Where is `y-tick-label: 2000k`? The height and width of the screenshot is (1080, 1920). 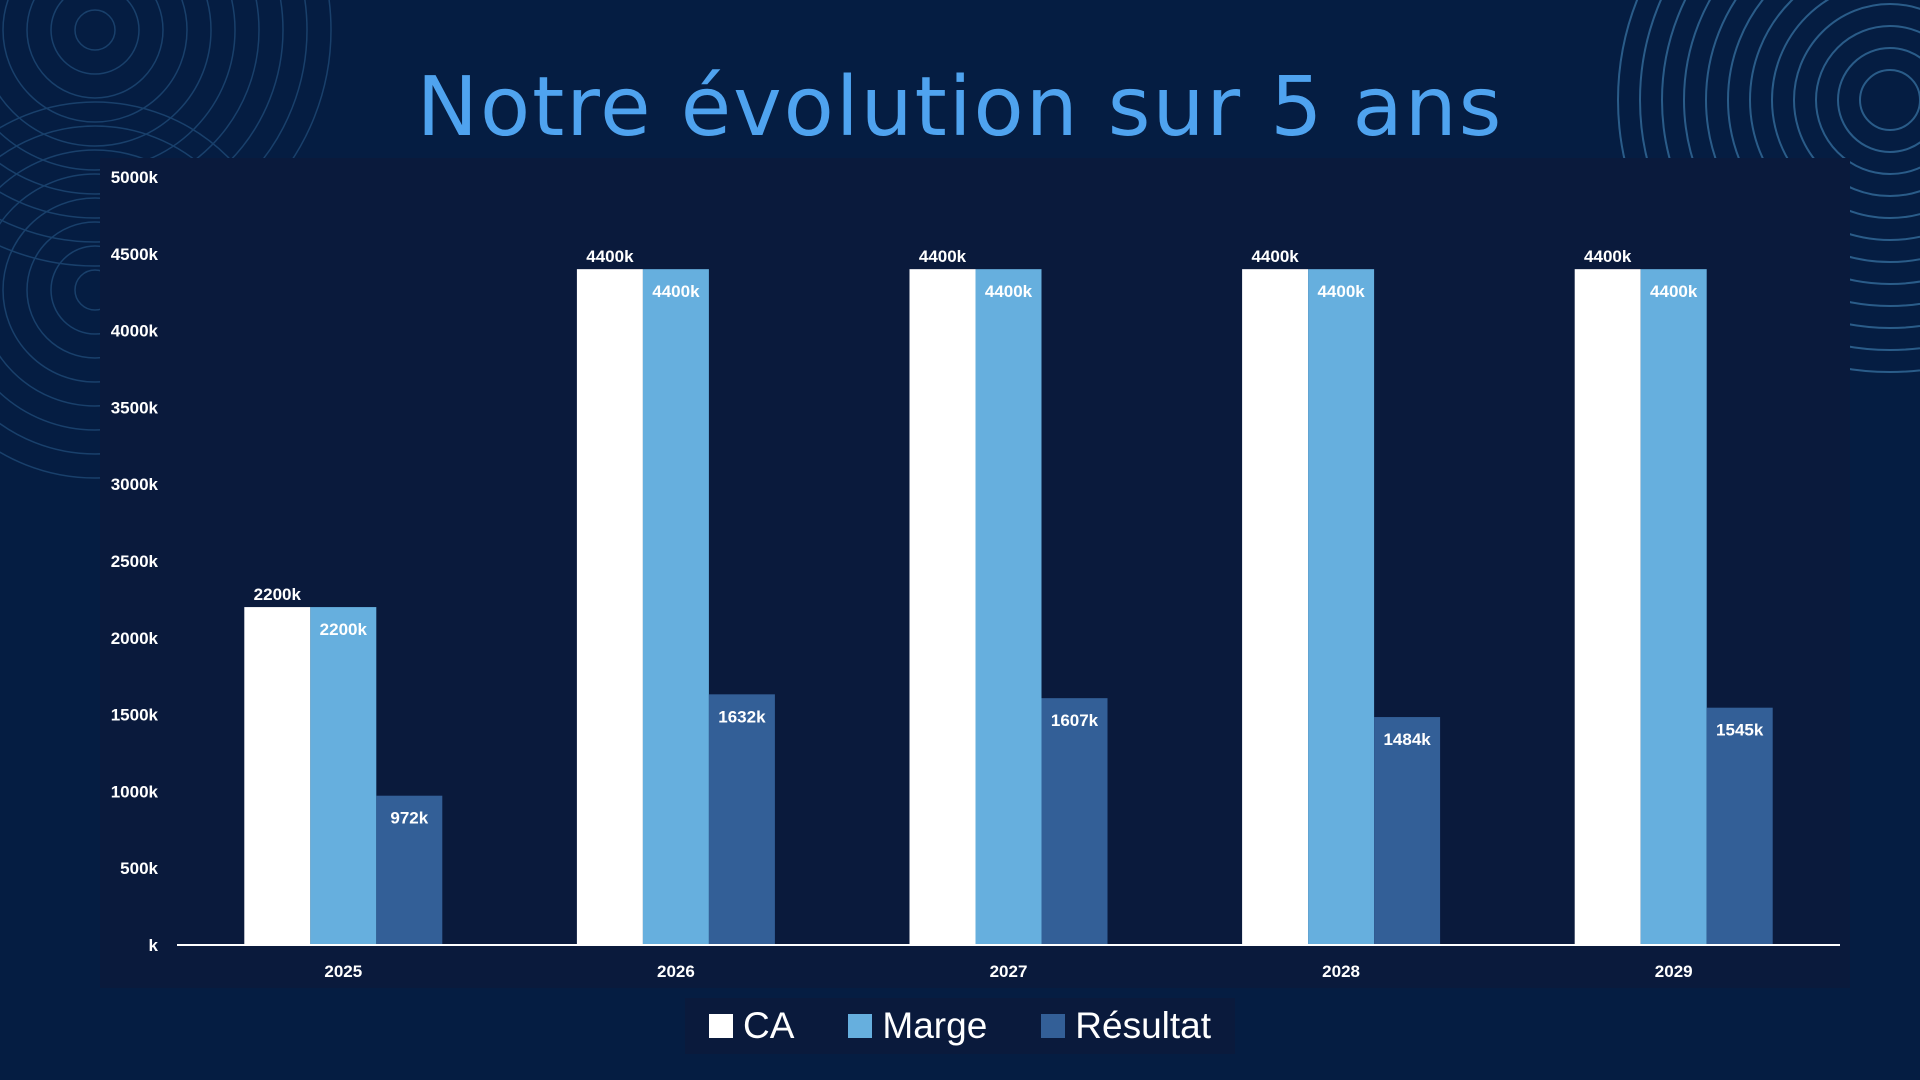
y-tick-label: 2000k is located at coordinates (135, 638).